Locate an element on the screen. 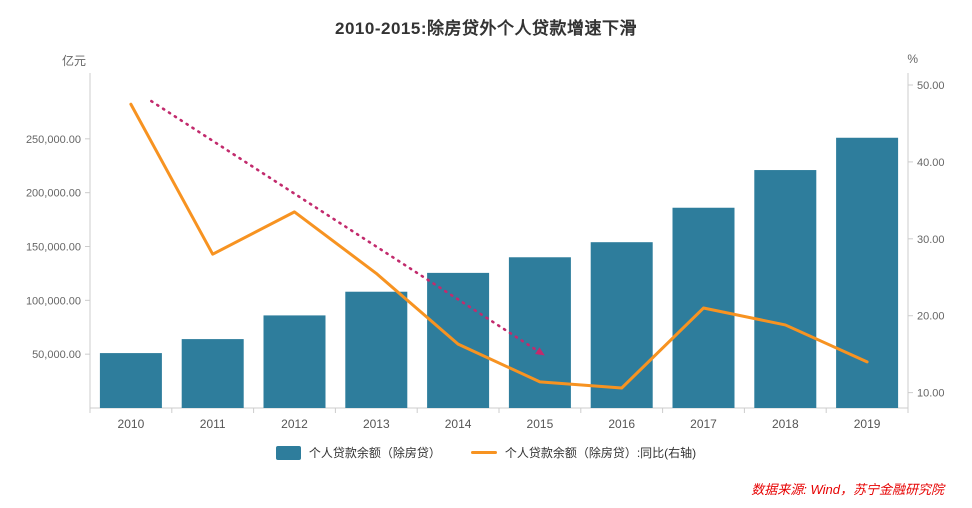 This screenshot has height=508, width=972. source-note: 数据来源: Wind，苏宁金融研究院 is located at coordinates (847, 489).